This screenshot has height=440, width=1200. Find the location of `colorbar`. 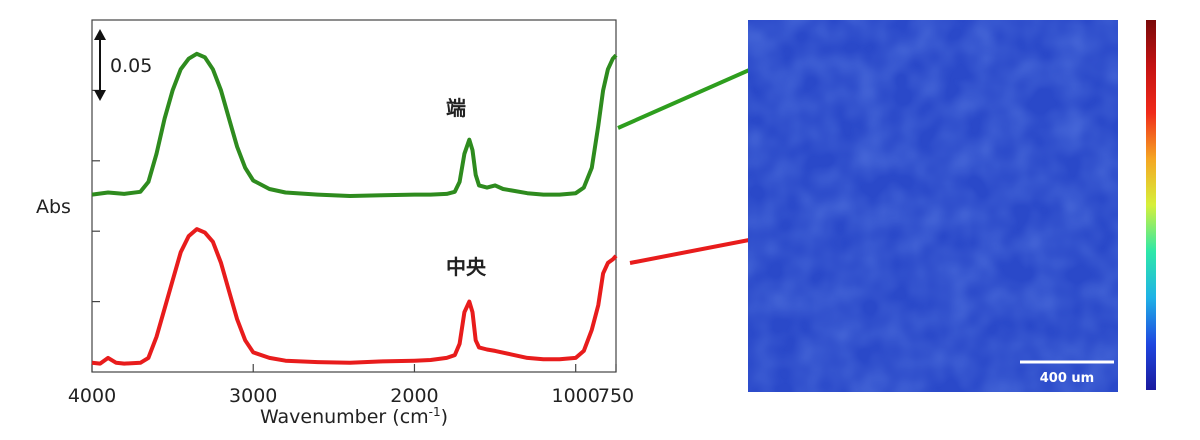

colorbar is located at coordinates (1151, 205).